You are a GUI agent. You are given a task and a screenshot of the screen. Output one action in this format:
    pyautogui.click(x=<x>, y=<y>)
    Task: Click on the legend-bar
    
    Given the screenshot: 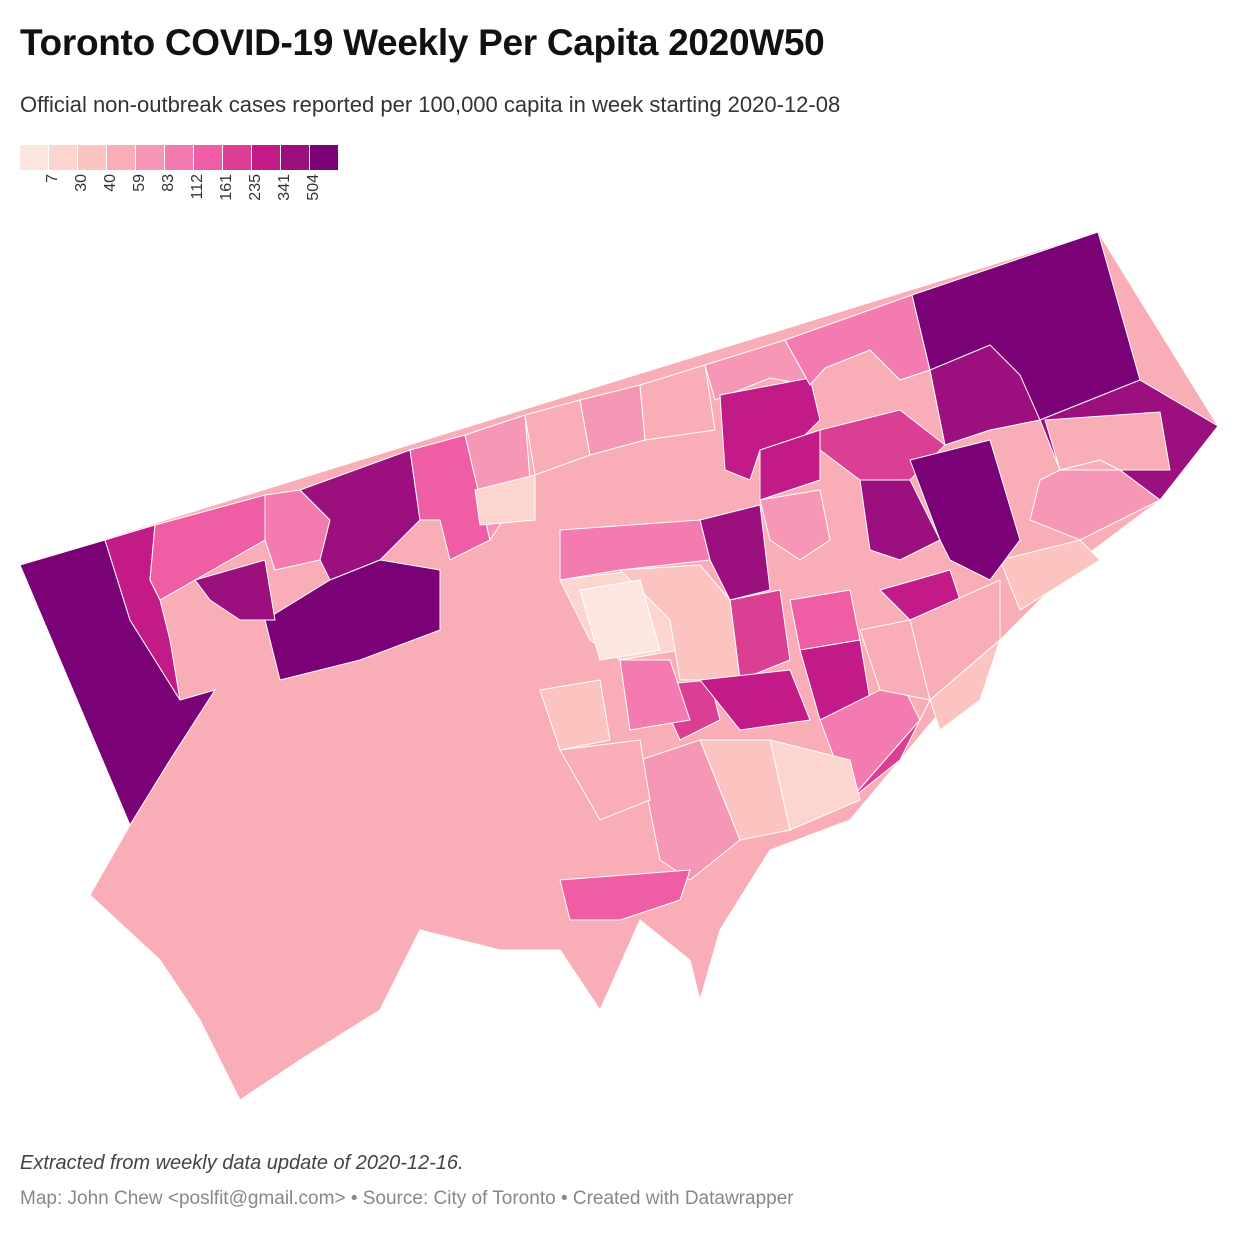 What is the action you would take?
    pyautogui.click(x=179, y=157)
    